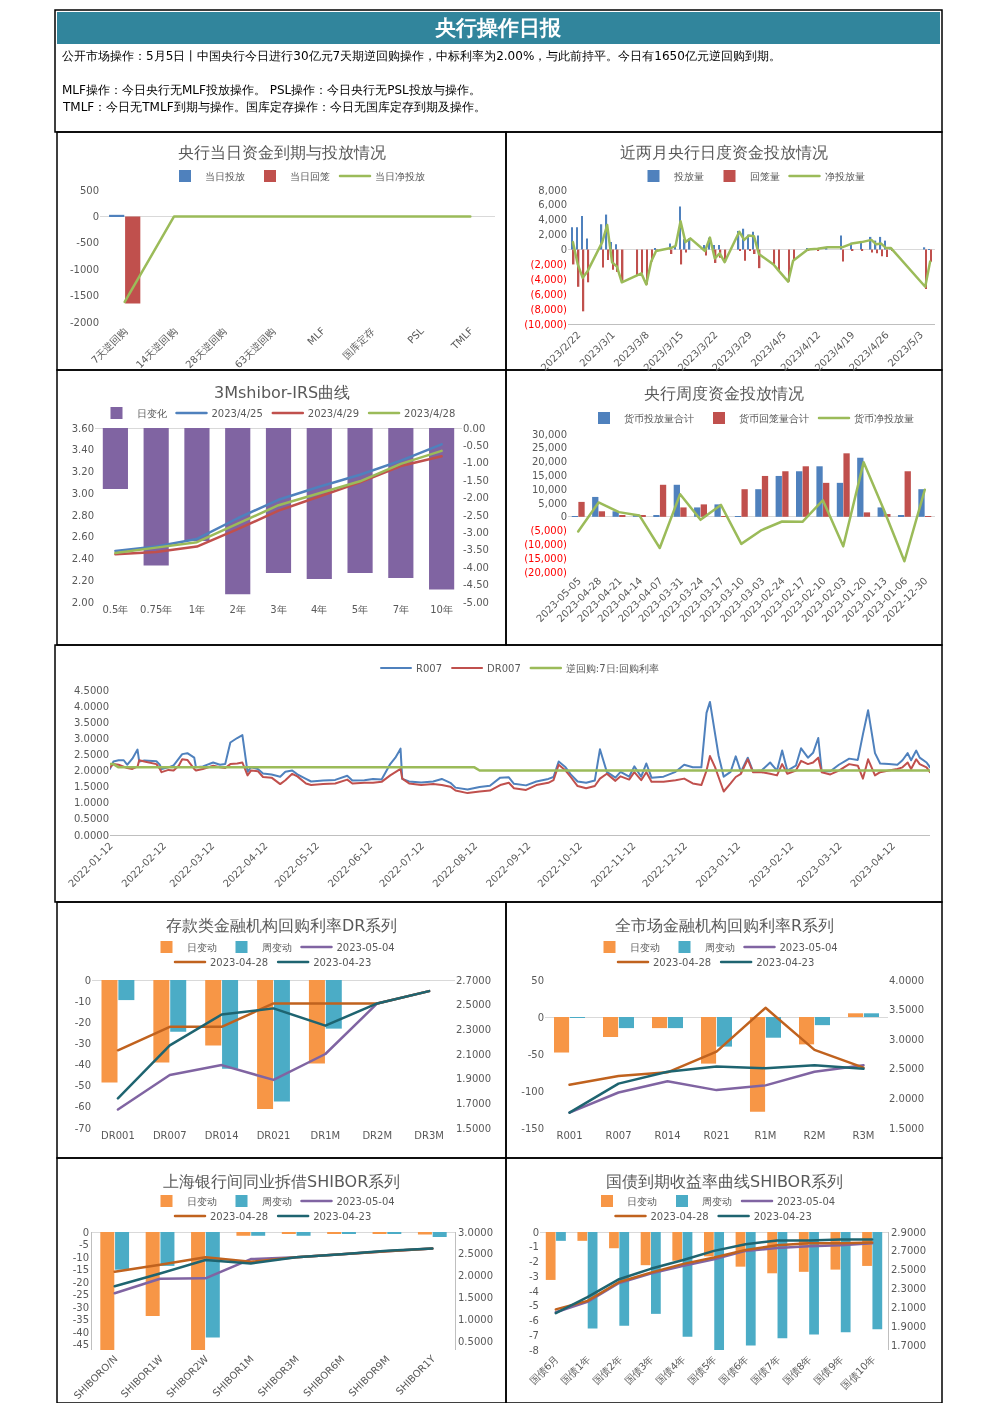 The image size is (992, 1403). Describe the element at coordinates (401, 609) in the screenshot. I see `x-tick-label: 7年` at that location.